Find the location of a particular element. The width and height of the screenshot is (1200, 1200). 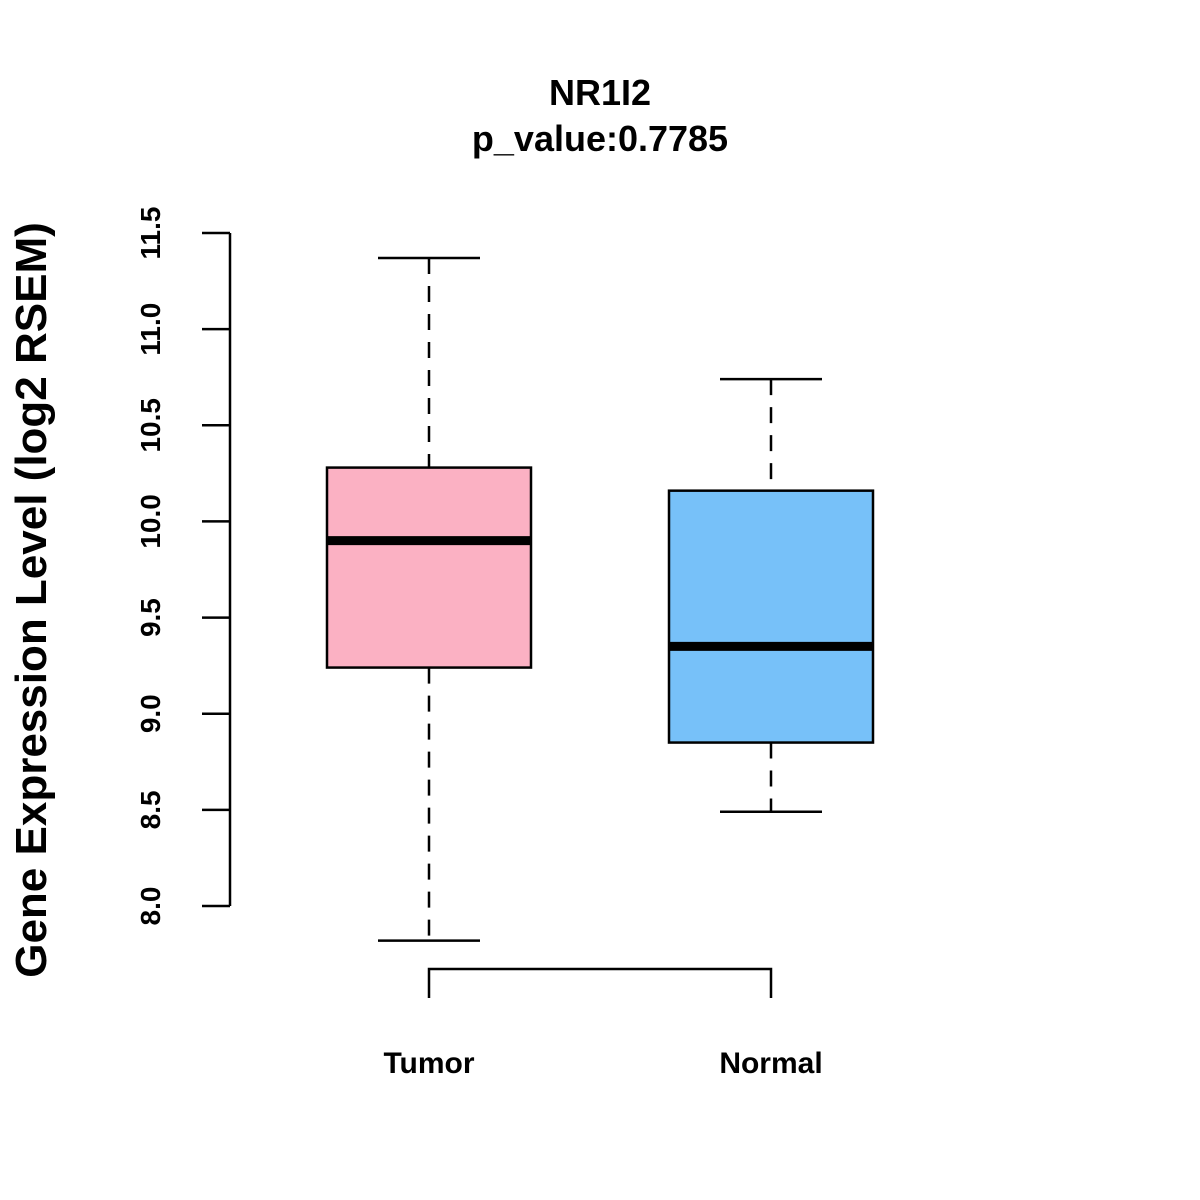

comparison-bracket is located at coordinates (600, 982).